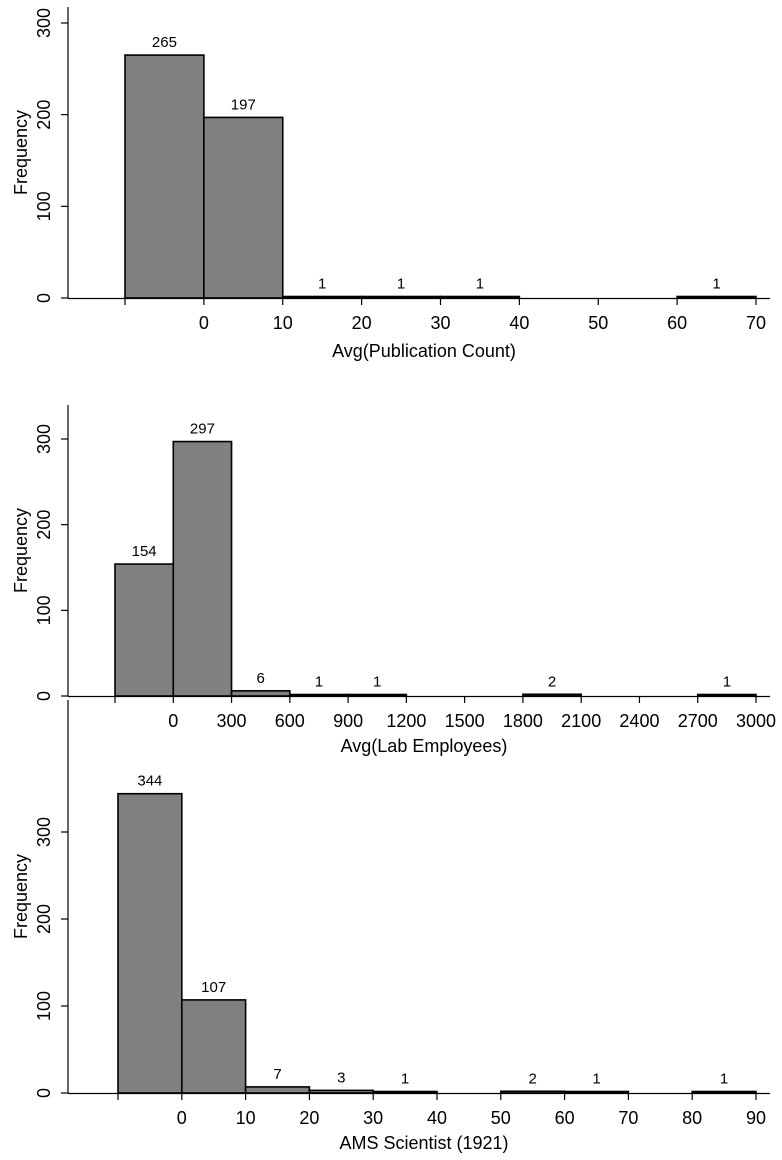  Describe the element at coordinates (756, 1118) in the screenshot. I see `x-tick-label: 90` at that location.